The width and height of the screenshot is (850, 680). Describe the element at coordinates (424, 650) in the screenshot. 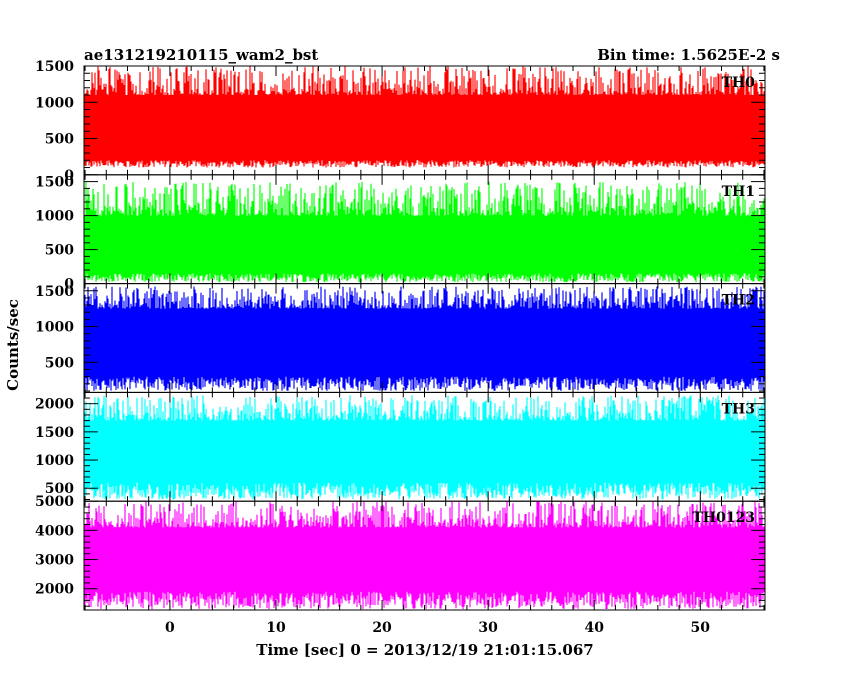

I see `x-axis-label: Time [sec] 0 = 2013/12/19 21:01:15.067` at that location.